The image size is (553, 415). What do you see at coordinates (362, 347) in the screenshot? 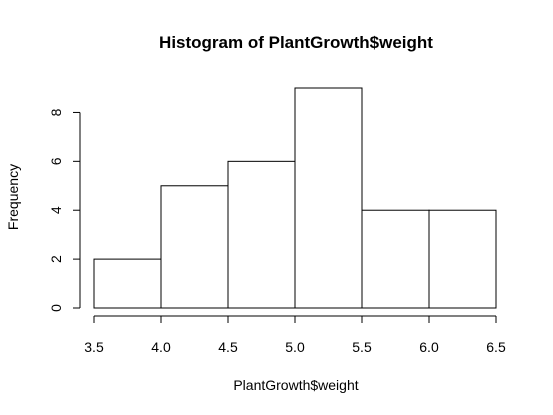
I see `x-tick-label-4: 5.5` at bounding box center [362, 347].